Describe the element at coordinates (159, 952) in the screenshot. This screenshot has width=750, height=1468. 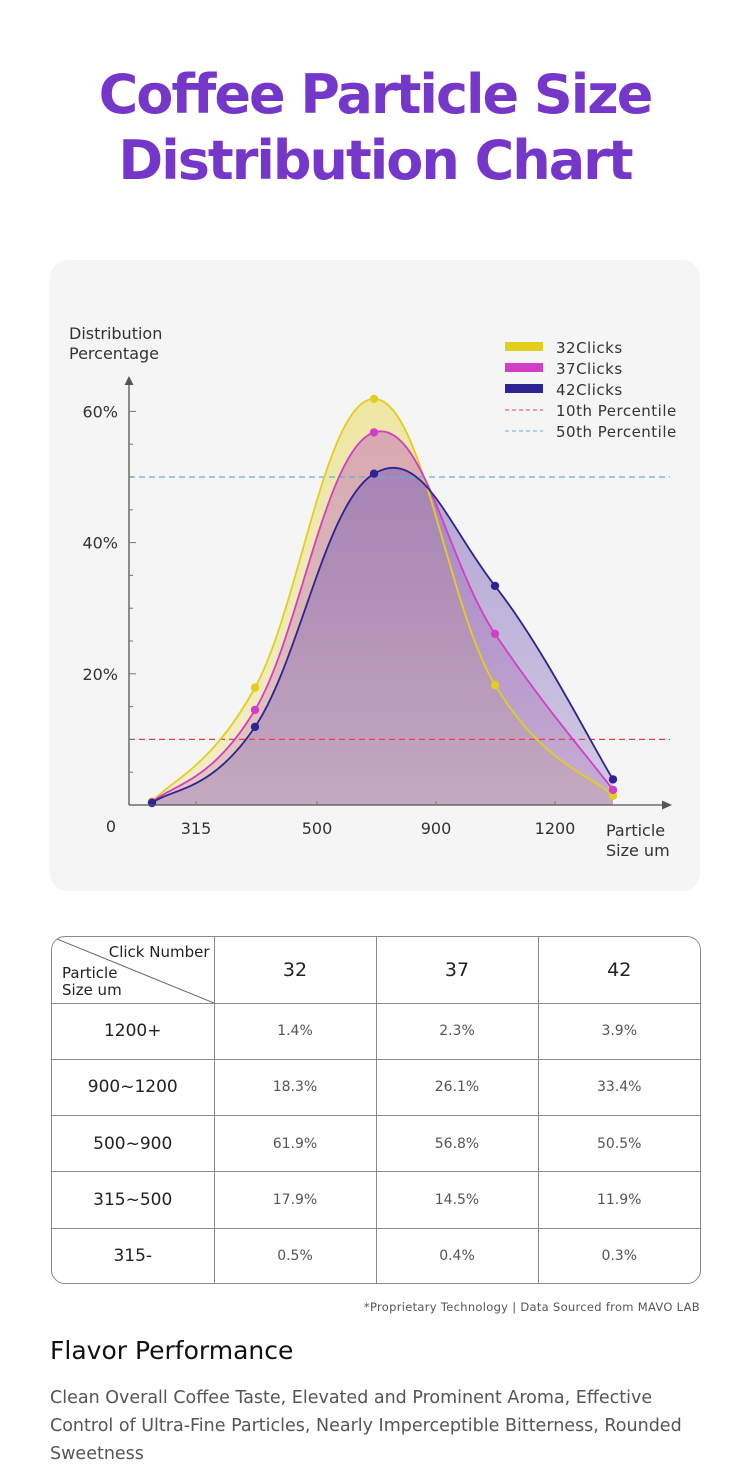
I see `corner-click-number-label: Click Number` at that location.